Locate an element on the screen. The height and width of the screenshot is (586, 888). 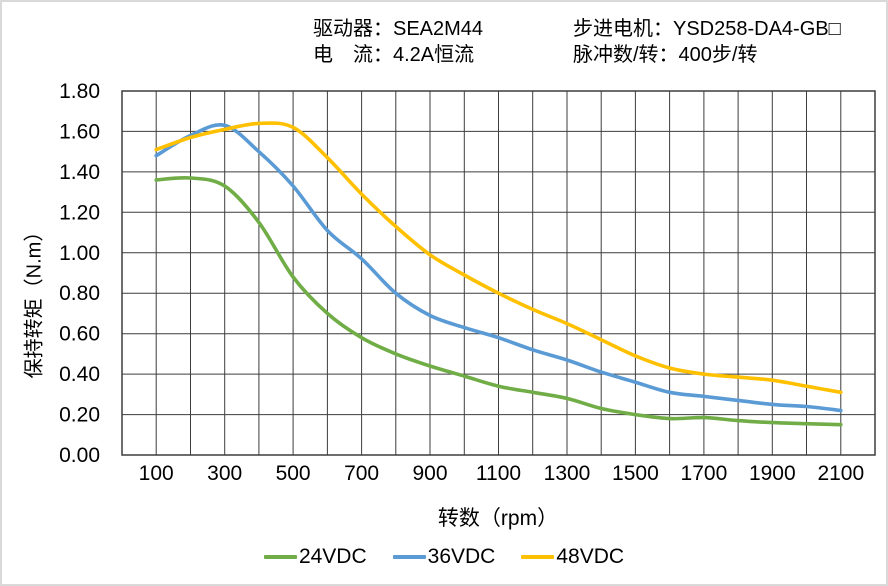
y-tick-label: 0.80 is located at coordinates (79, 293).